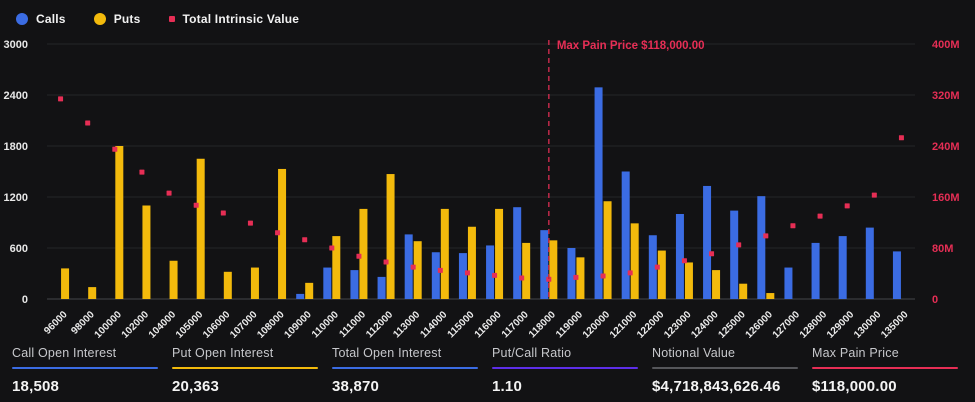 The height and width of the screenshot is (402, 975). Describe the element at coordinates (515, 324) in the screenshot. I see `x-axis-tick: 117000` at that location.